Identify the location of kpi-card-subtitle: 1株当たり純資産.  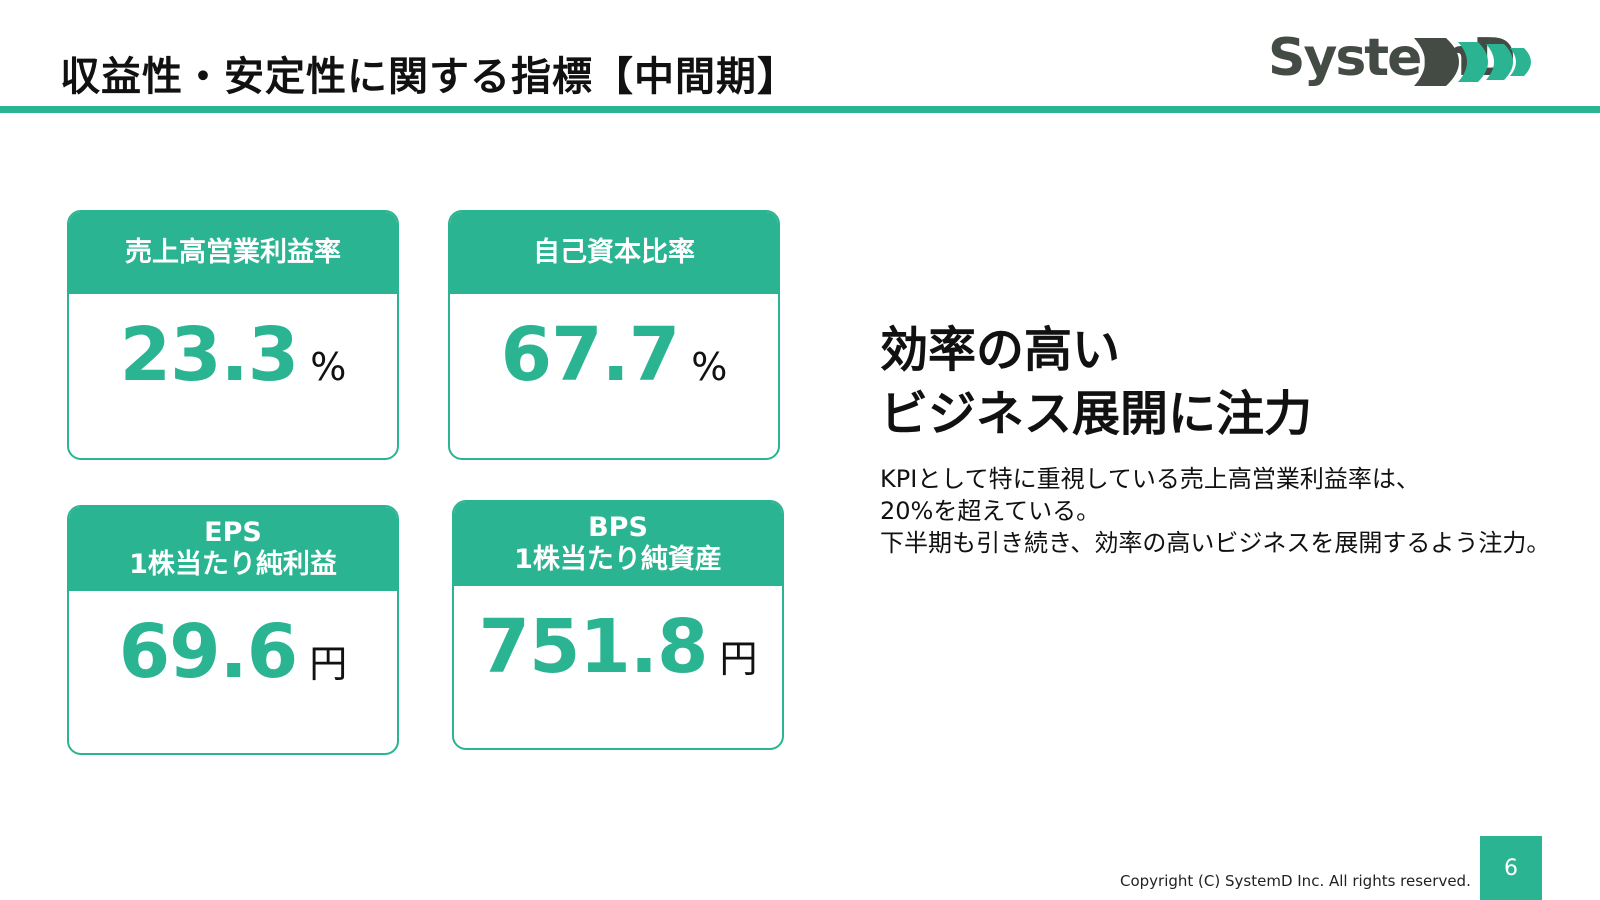
(618, 559).